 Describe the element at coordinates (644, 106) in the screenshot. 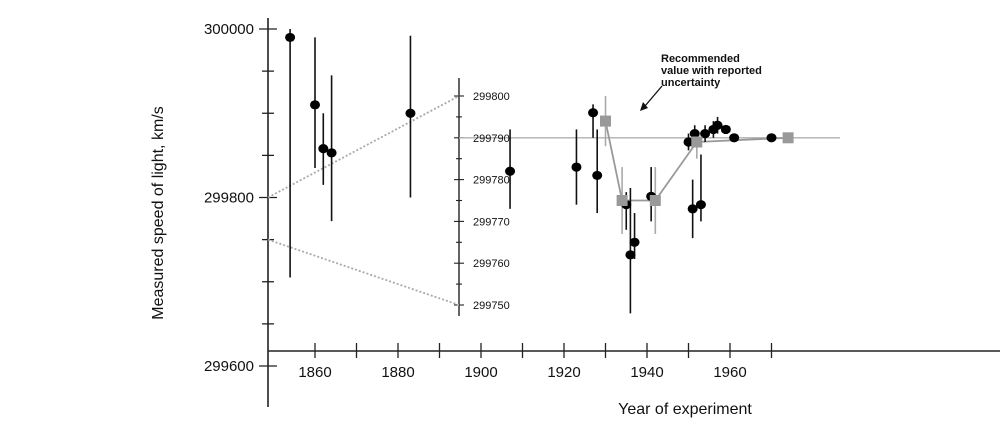

I see `annotation-arrow-head` at that location.